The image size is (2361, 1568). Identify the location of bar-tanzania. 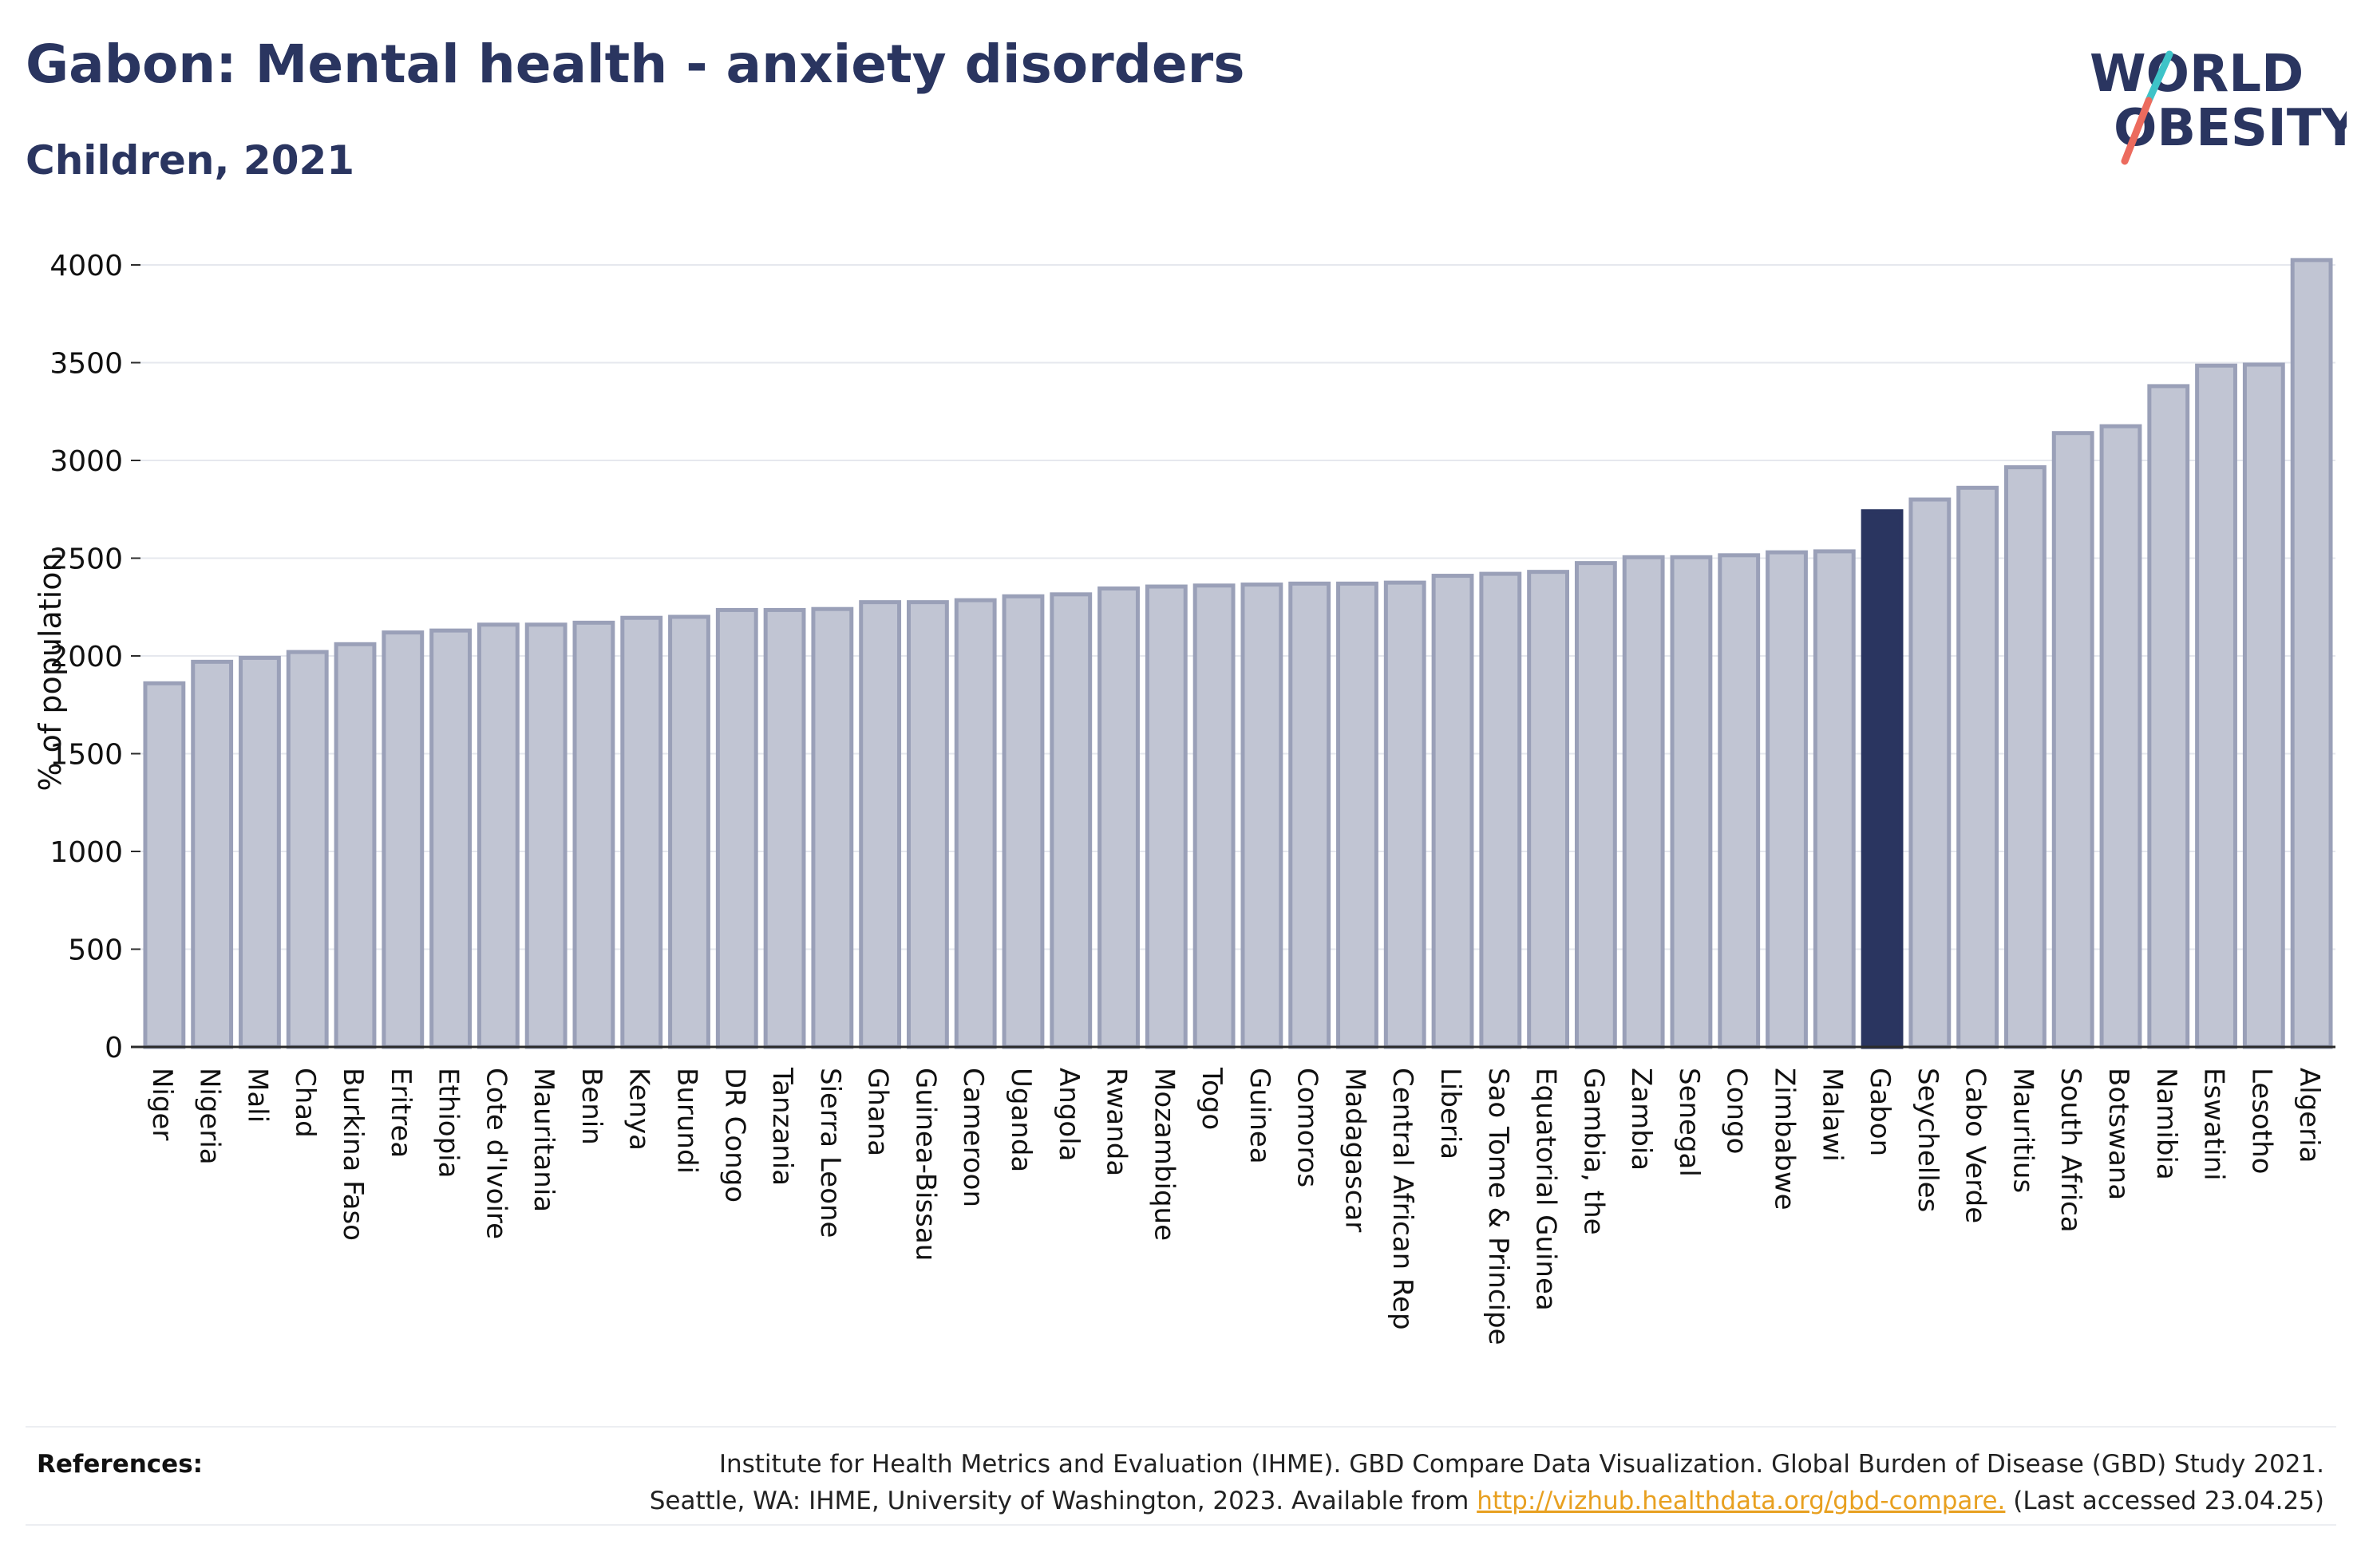
(784, 828).